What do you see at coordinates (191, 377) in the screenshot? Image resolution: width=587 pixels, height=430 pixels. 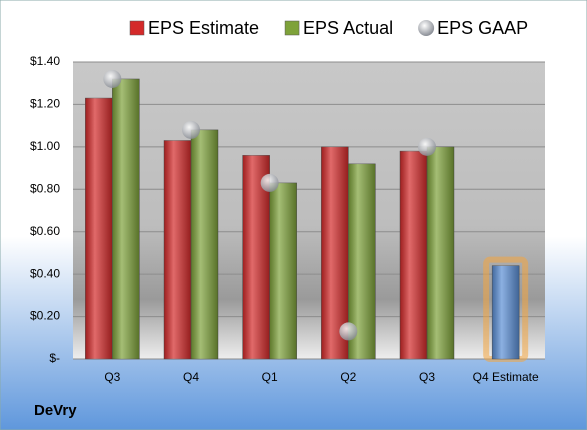 I see `x-tick-label: Q4` at bounding box center [191, 377].